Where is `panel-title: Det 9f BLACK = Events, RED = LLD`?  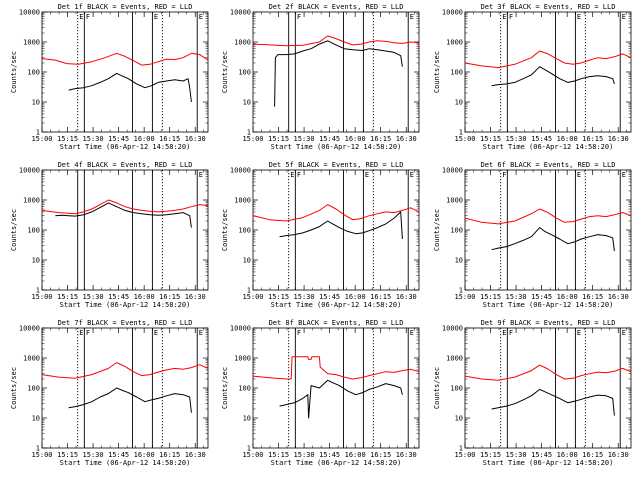 panel-title: Det 9f BLACK = Events, RED = LLD is located at coordinates (548, 323).